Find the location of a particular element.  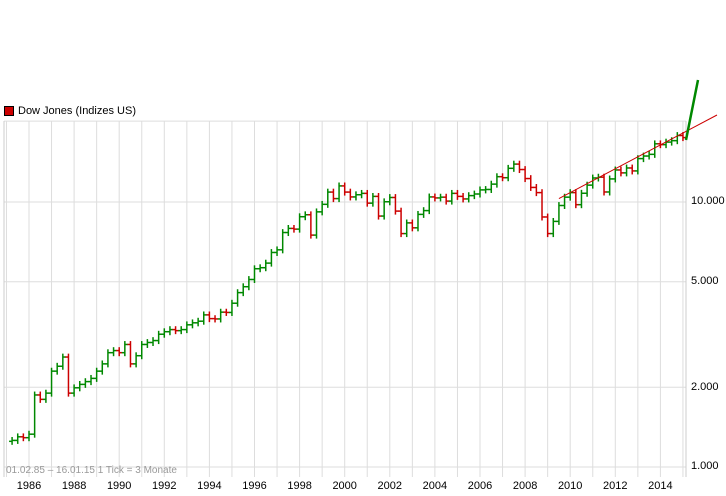

x-tick-2004: 2004 is located at coordinates (435, 486).